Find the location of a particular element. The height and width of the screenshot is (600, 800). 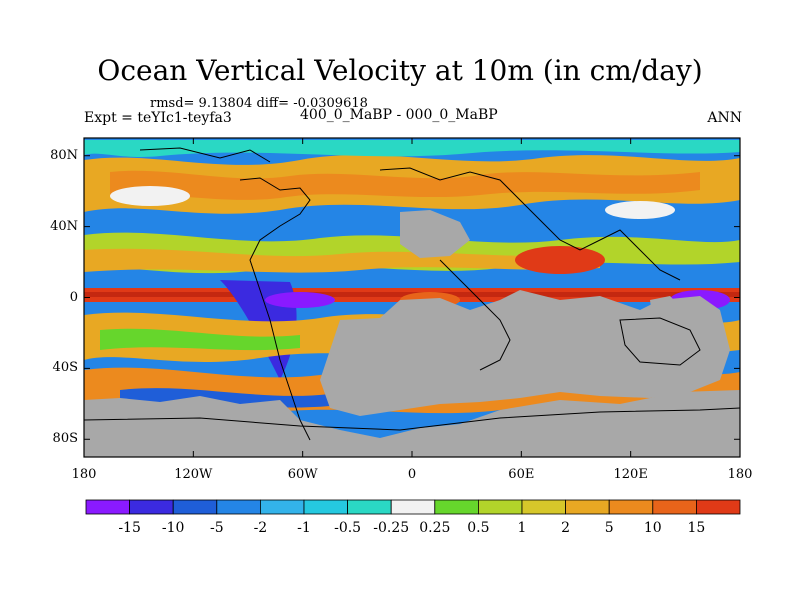

colorbar-label: 0.25 is located at coordinates (435, 528).